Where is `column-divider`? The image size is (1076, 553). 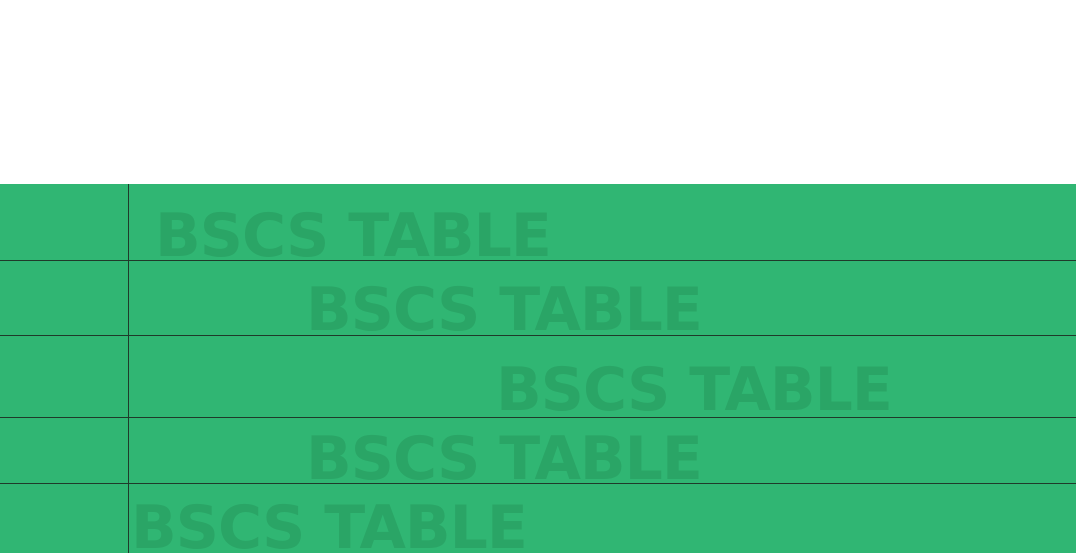 column-divider is located at coordinates (128, 368).